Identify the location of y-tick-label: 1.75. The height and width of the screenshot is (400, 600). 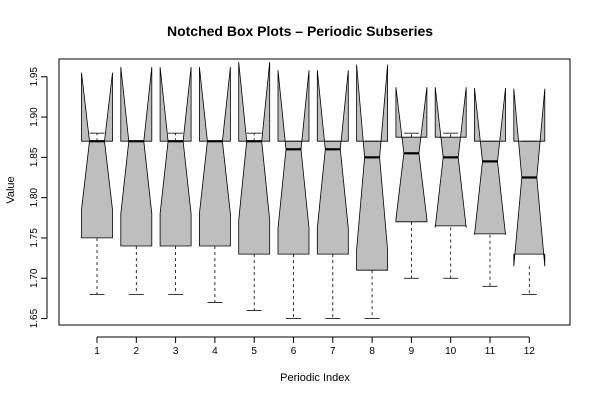
(34, 238).